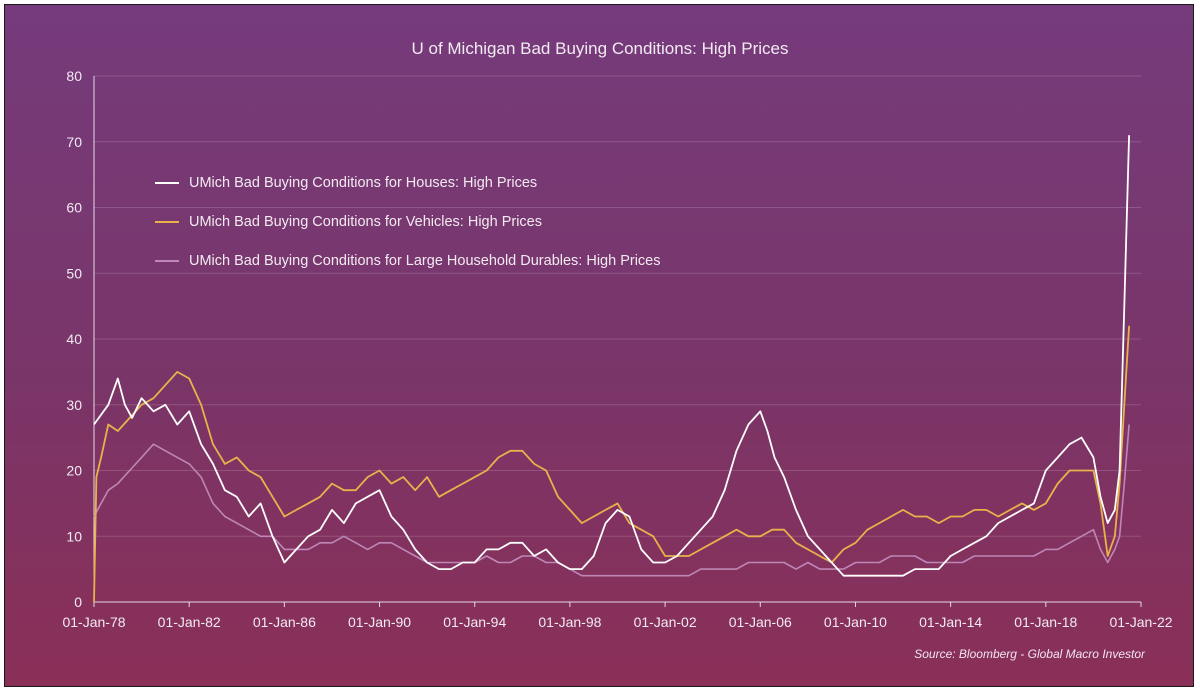  What do you see at coordinates (78, 602) in the screenshot?
I see `y-tick-label: 0` at bounding box center [78, 602].